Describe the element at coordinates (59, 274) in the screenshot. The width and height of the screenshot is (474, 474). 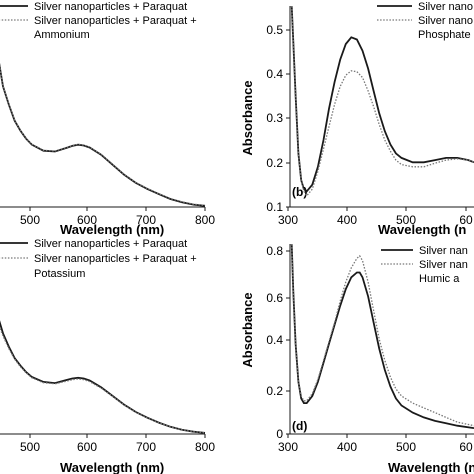
I see `legend-label: Potassium` at that location.